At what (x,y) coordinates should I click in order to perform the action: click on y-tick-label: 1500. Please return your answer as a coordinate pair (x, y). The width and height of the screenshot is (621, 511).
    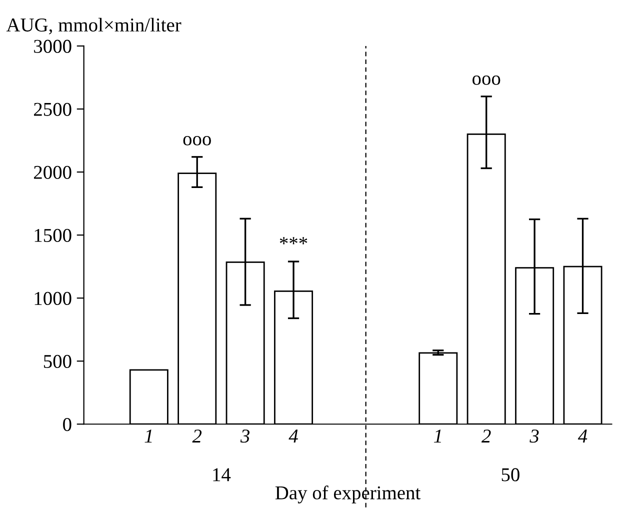
    Looking at the image, I should click on (53, 235).